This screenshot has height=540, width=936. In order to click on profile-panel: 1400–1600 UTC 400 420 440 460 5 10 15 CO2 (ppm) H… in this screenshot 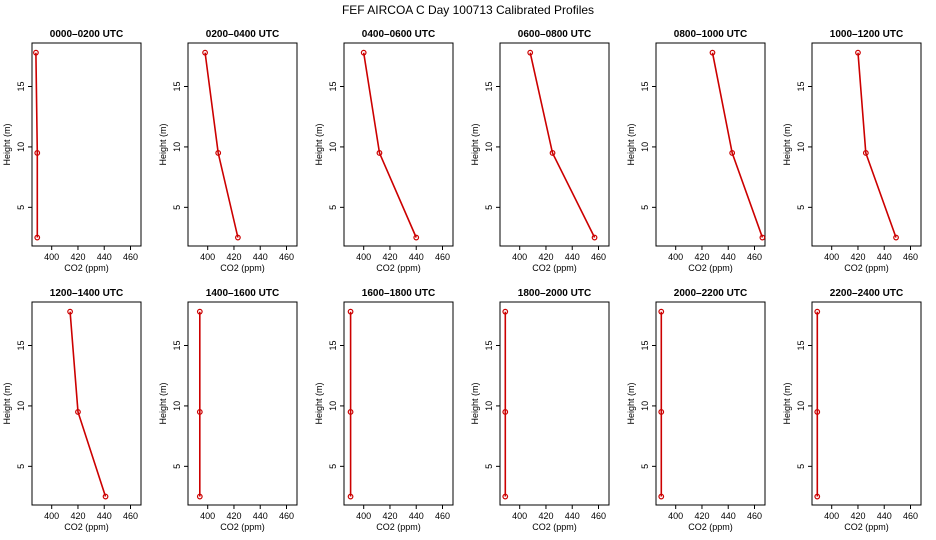, I will do `click(228, 410)`.